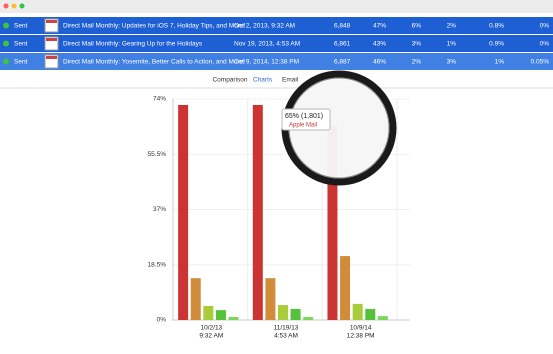  Describe the element at coordinates (361, 328) in the screenshot. I see `x-tick-label: 10/9/14` at that location.